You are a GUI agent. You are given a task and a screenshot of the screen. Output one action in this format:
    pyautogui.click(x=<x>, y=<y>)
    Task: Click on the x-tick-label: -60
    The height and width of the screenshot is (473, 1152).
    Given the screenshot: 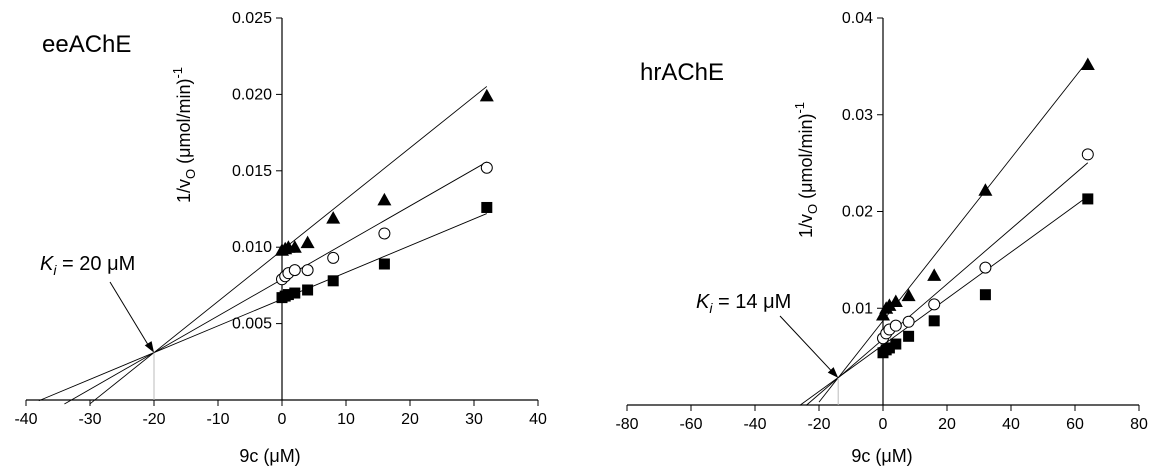 What is the action you would take?
    pyautogui.click(x=690, y=424)
    